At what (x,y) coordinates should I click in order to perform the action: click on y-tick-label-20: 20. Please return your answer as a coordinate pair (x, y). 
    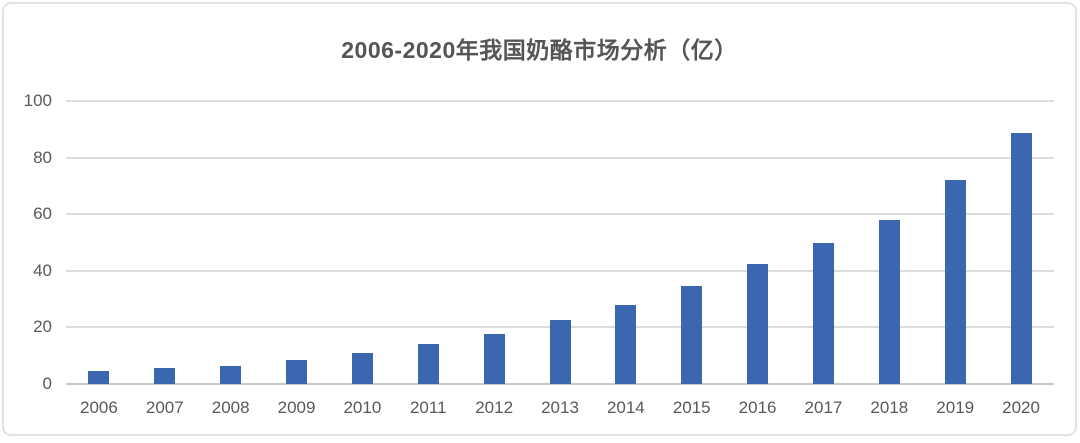
    Looking at the image, I should click on (42, 327).